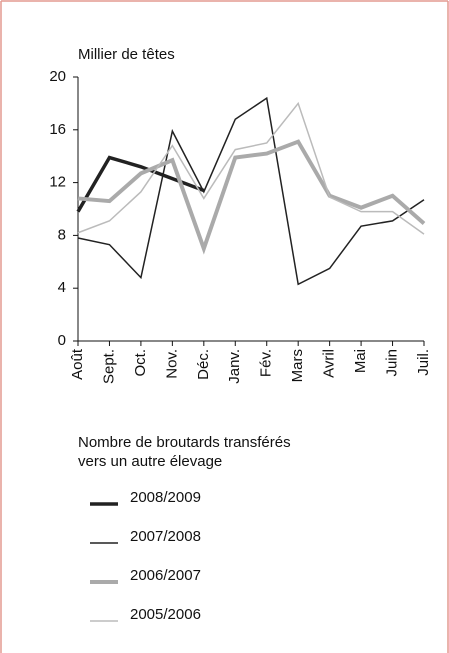 This screenshot has width=449, height=653. I want to click on x-tick-label: Déc., so click(203, 364).